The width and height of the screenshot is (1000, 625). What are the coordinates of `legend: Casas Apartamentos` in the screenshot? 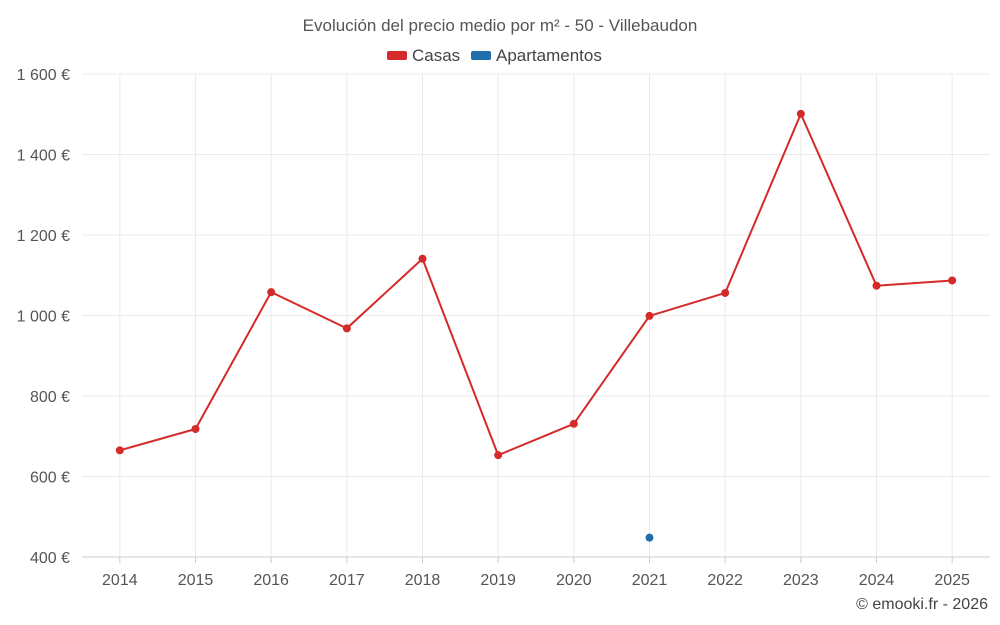 It's located at (494, 55).